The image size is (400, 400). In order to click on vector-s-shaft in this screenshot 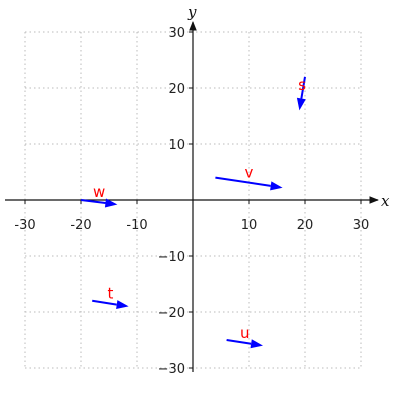, I will do `click(303, 87)`.